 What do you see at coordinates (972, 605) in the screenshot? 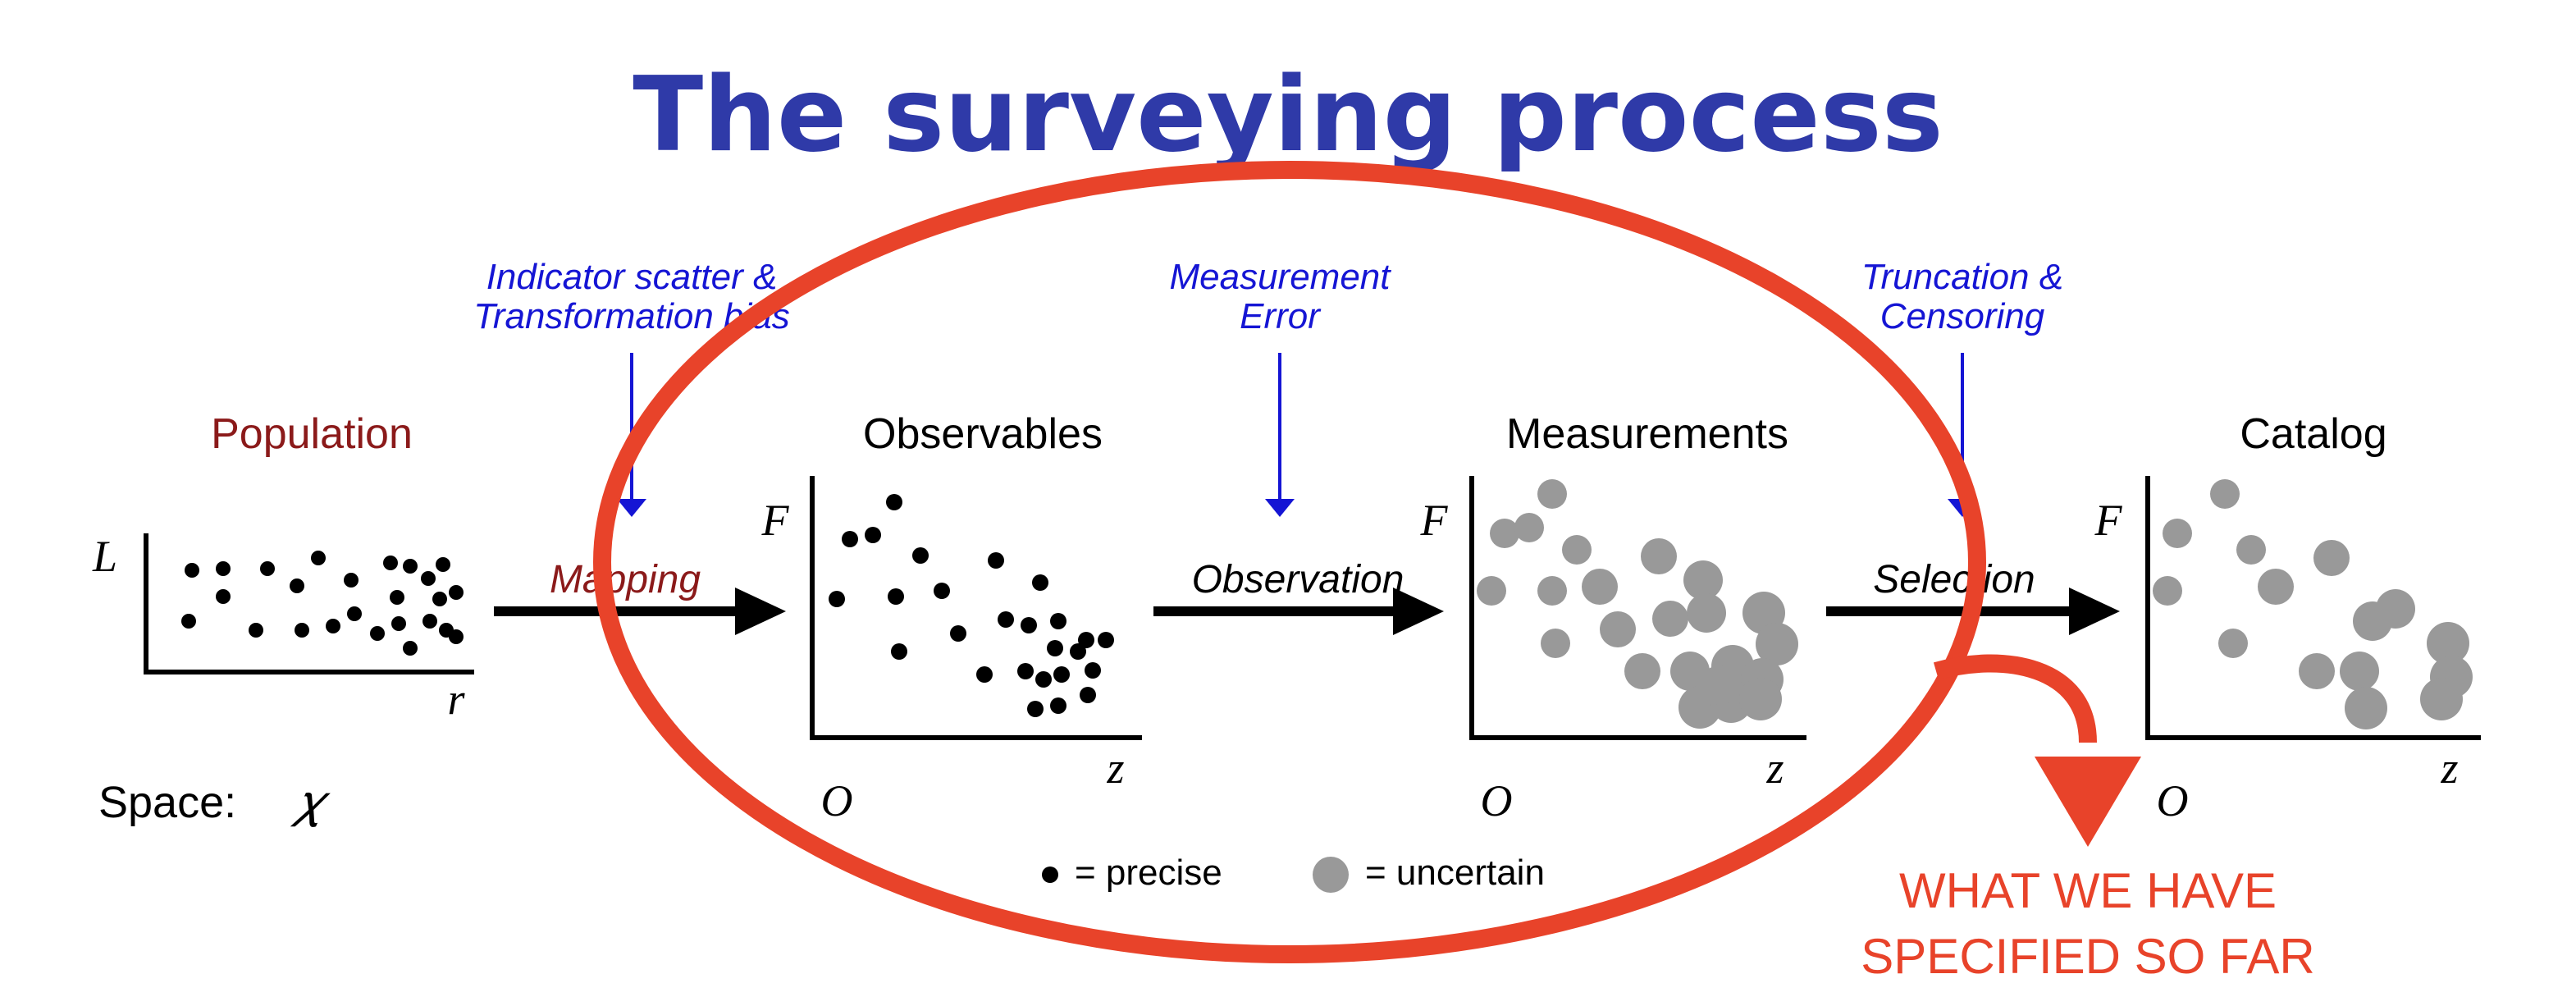
I see `observables-dots` at bounding box center [972, 605].